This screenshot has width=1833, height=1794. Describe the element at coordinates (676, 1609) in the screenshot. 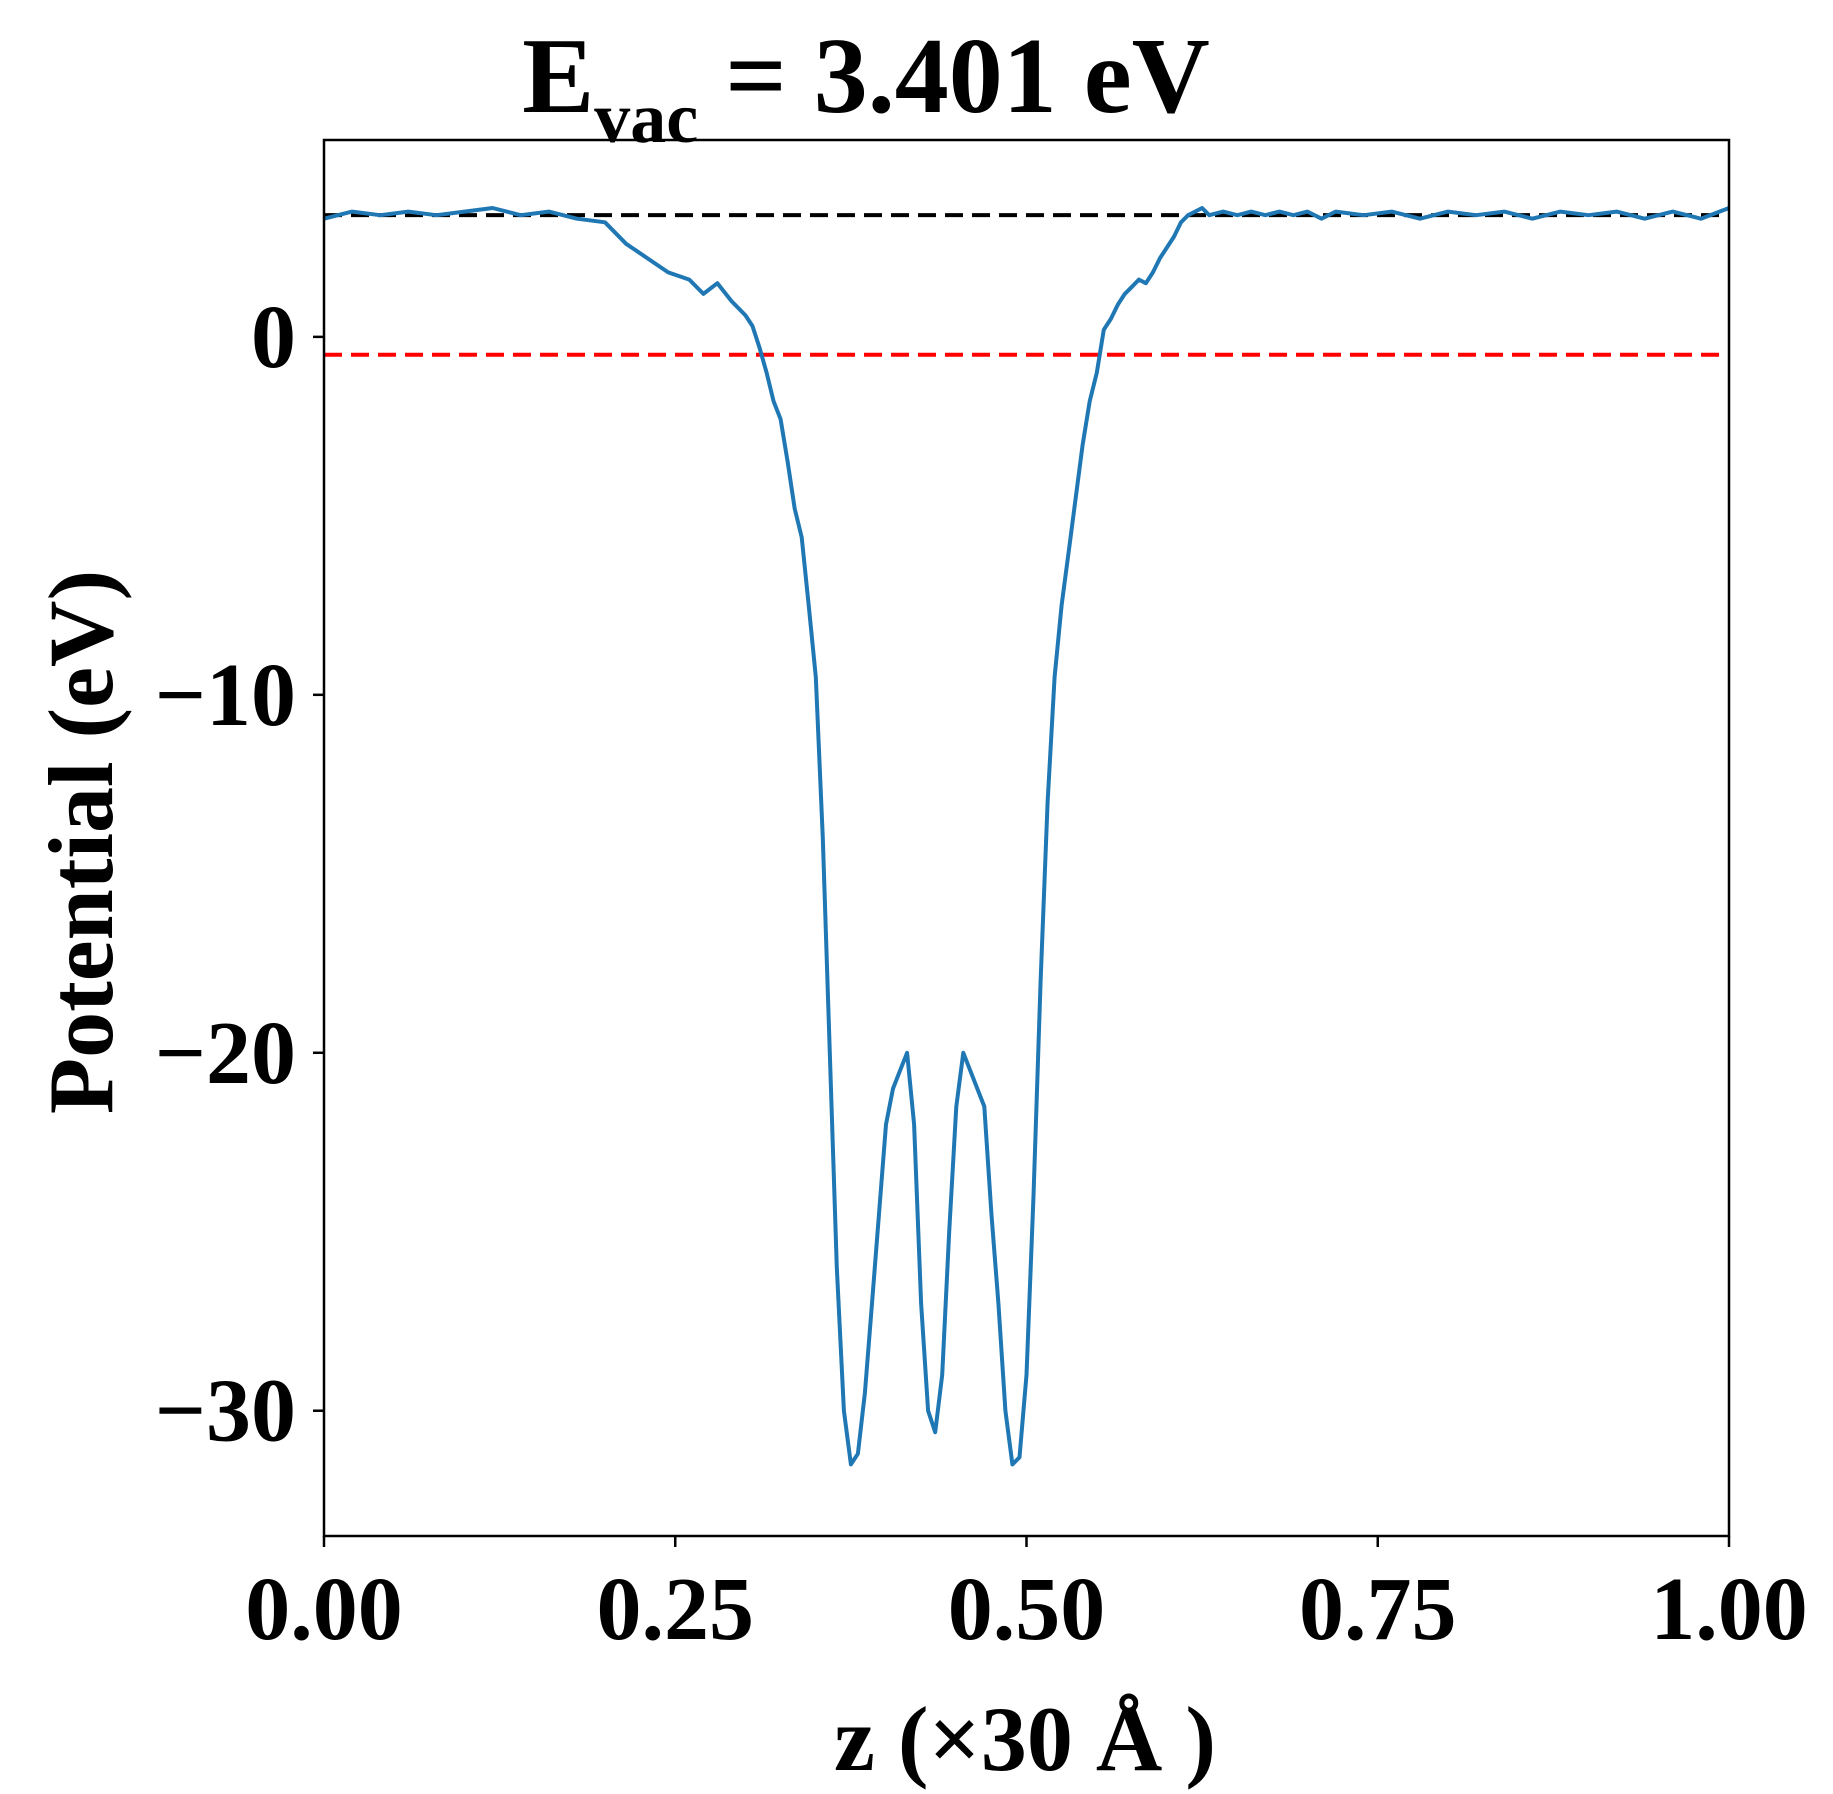

I see `x-tick-label: 0.25` at that location.